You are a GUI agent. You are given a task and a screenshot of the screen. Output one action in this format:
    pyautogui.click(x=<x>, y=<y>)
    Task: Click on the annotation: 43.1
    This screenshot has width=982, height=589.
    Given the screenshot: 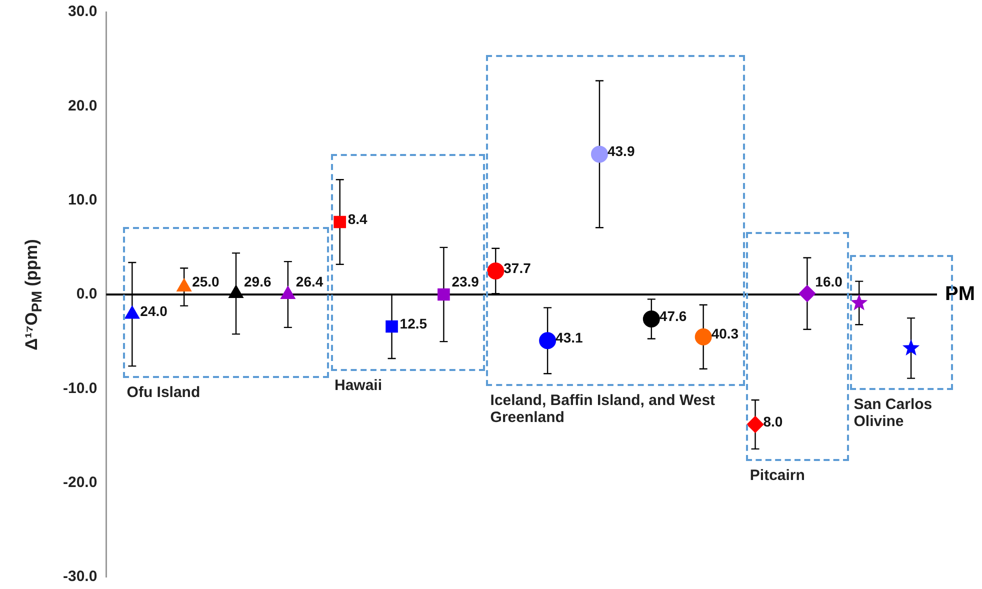 What is the action you would take?
    pyautogui.click(x=570, y=338)
    